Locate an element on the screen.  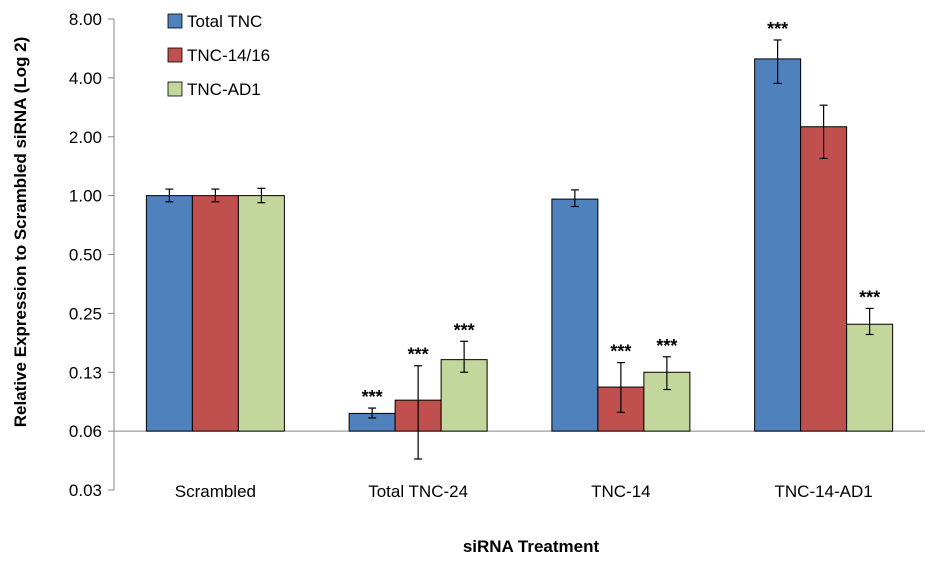
y-tick-label: 2.00 is located at coordinates (85, 137).